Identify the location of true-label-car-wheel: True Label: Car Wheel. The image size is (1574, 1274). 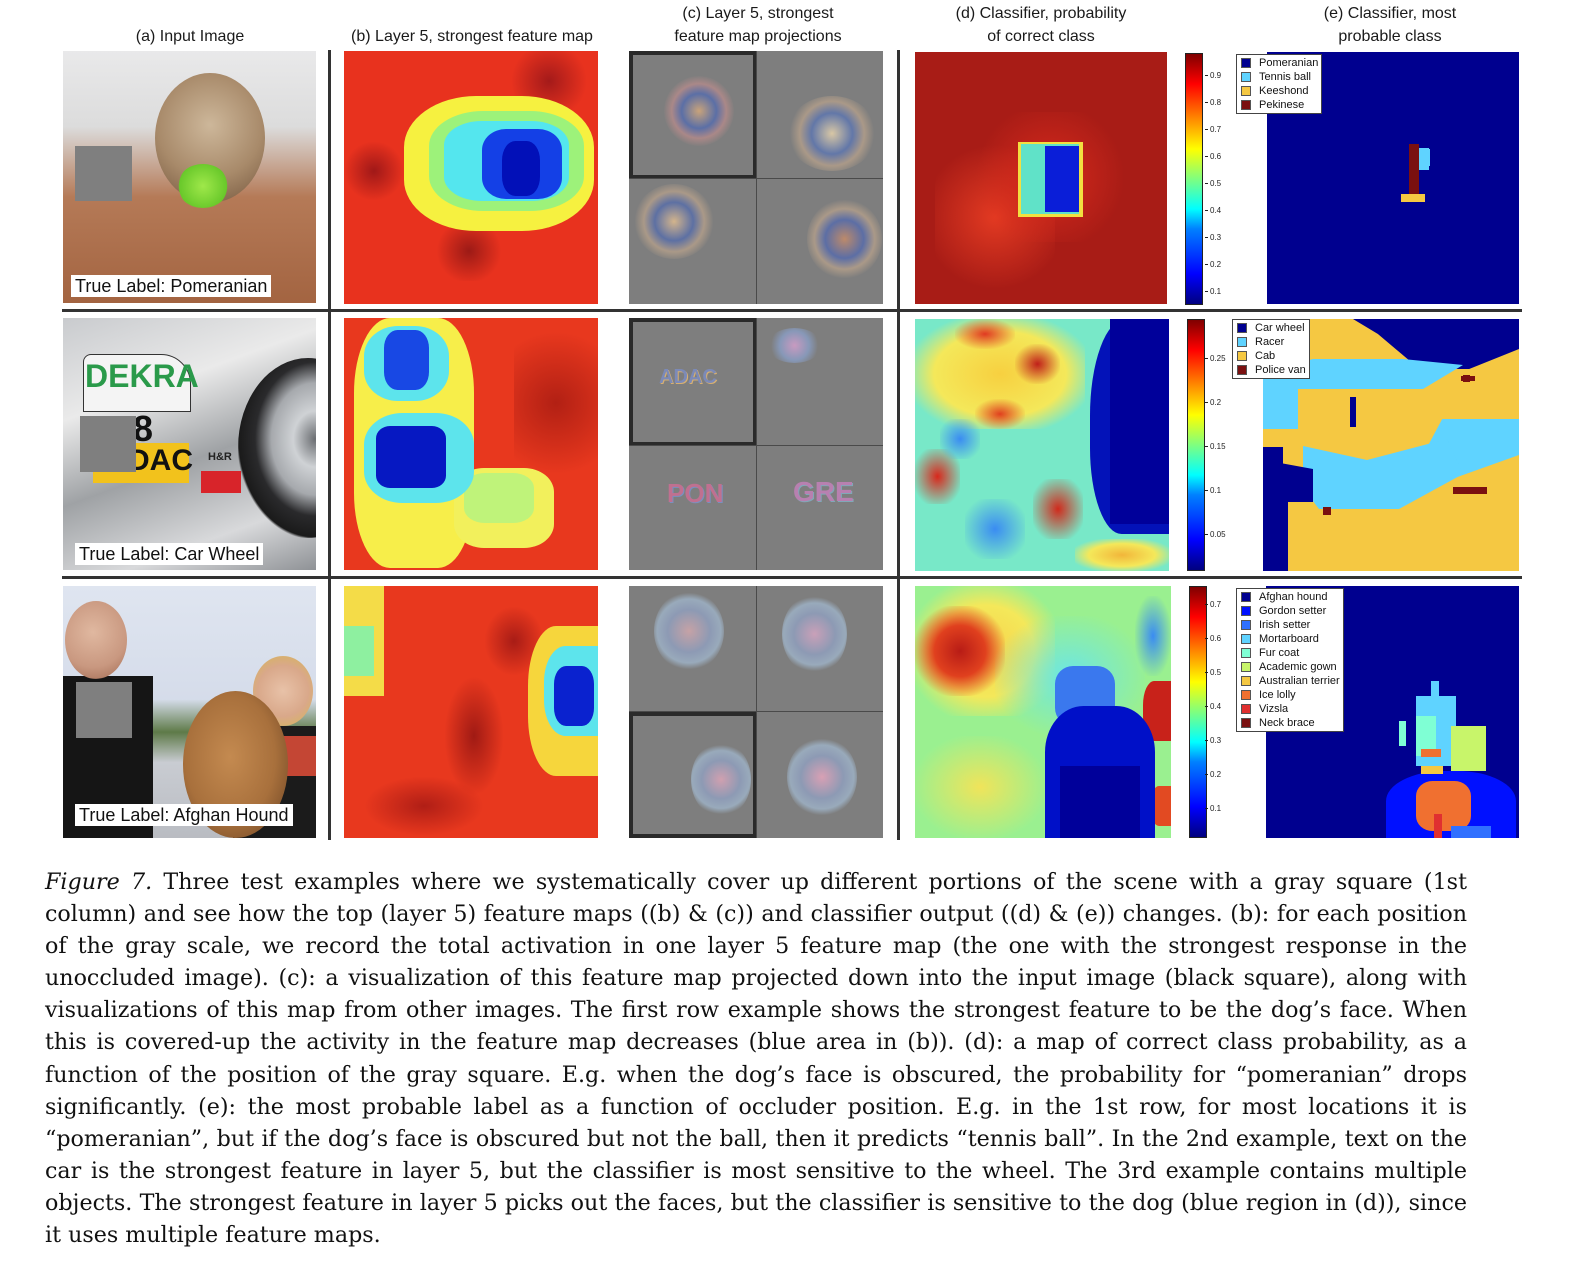
(169, 554).